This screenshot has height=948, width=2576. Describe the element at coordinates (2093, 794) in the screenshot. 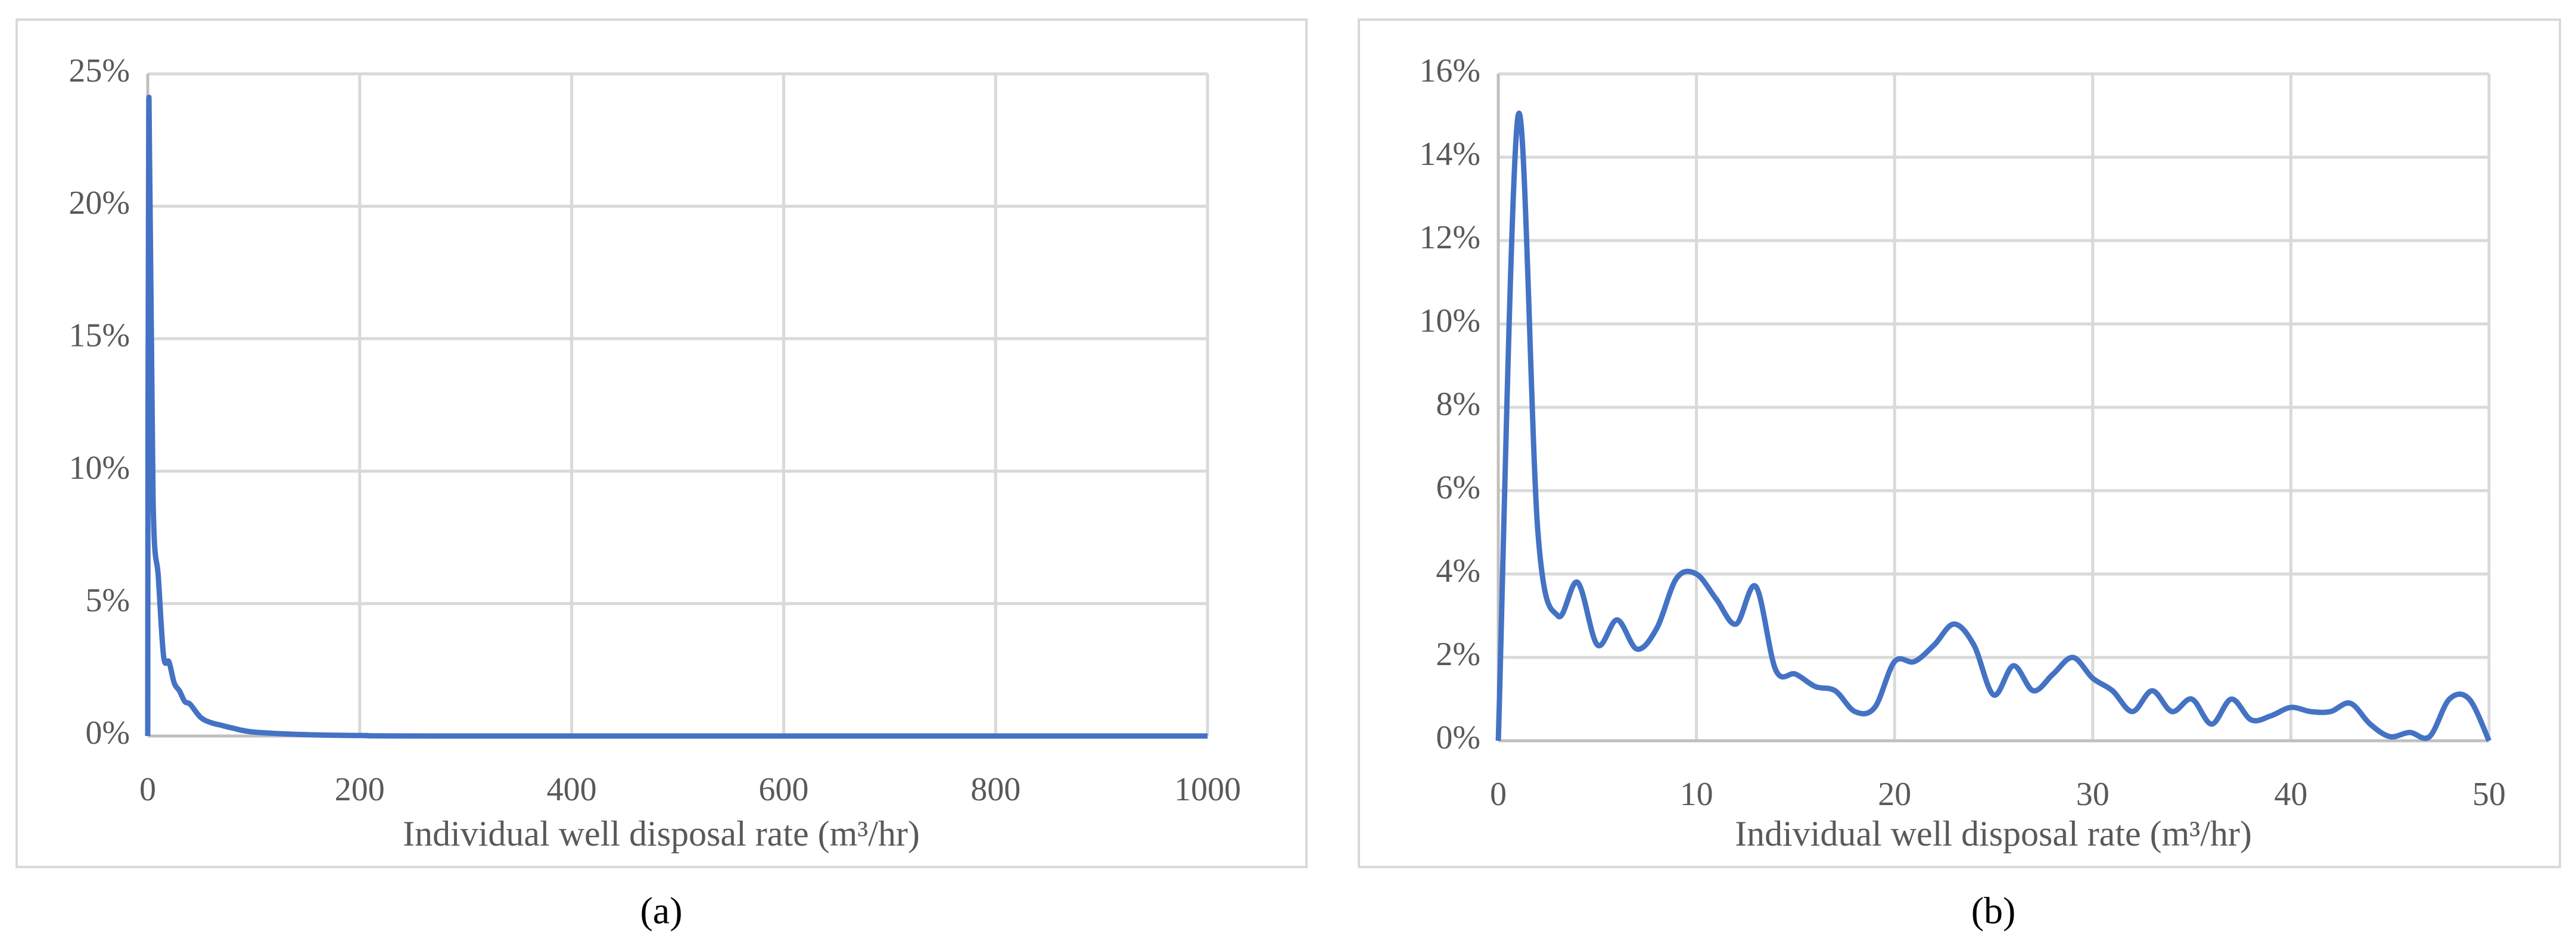

I see `x-tick-label: 30` at that location.